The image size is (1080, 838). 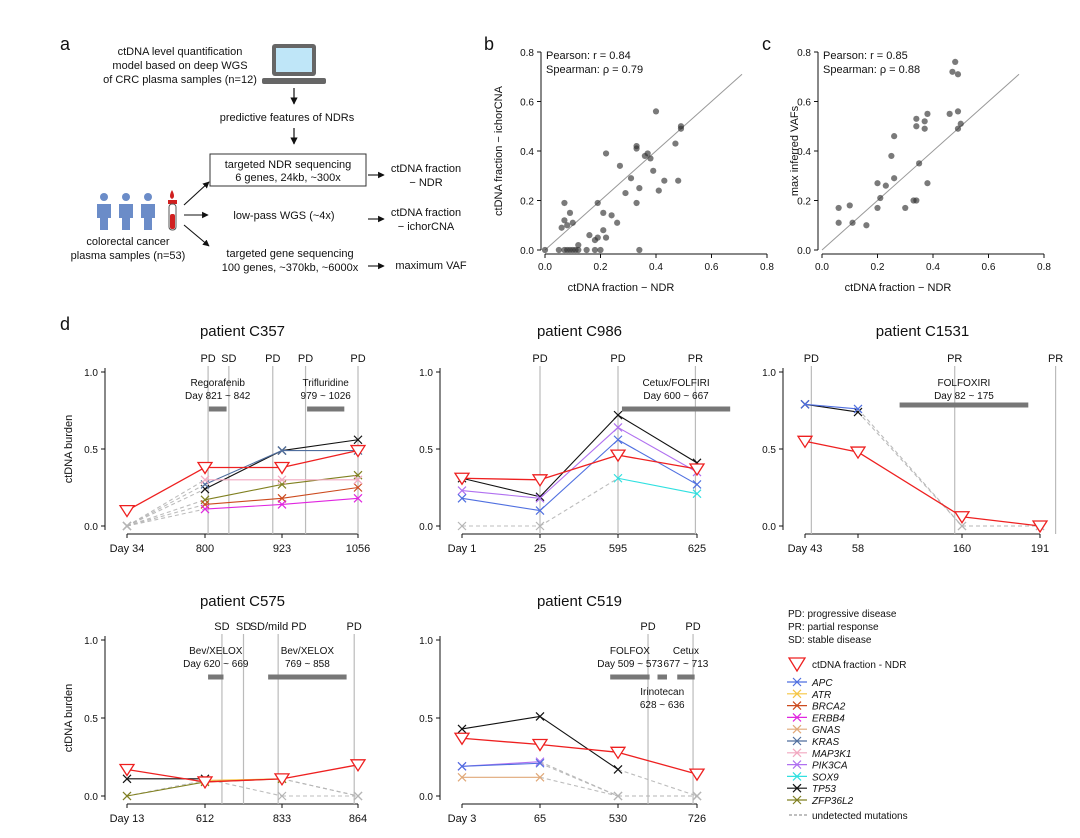 What do you see at coordinates (871, 70) in the screenshot?
I see `spearman-annotation: Spearman: ρ = 0.88` at bounding box center [871, 70].